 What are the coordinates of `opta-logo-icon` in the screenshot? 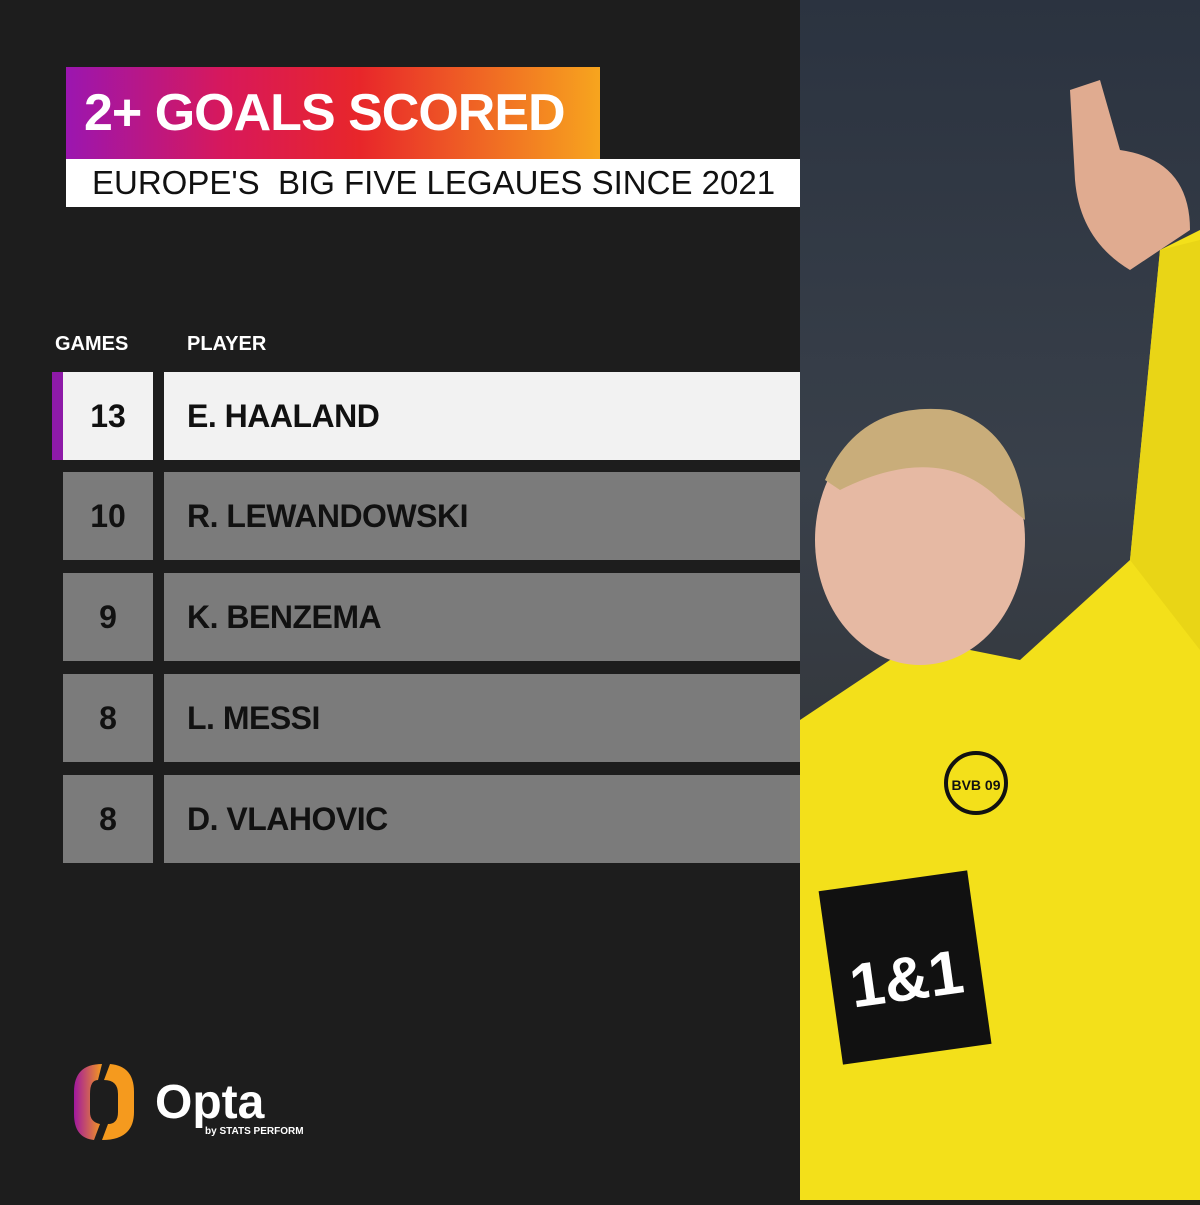 It's located at (104, 1102).